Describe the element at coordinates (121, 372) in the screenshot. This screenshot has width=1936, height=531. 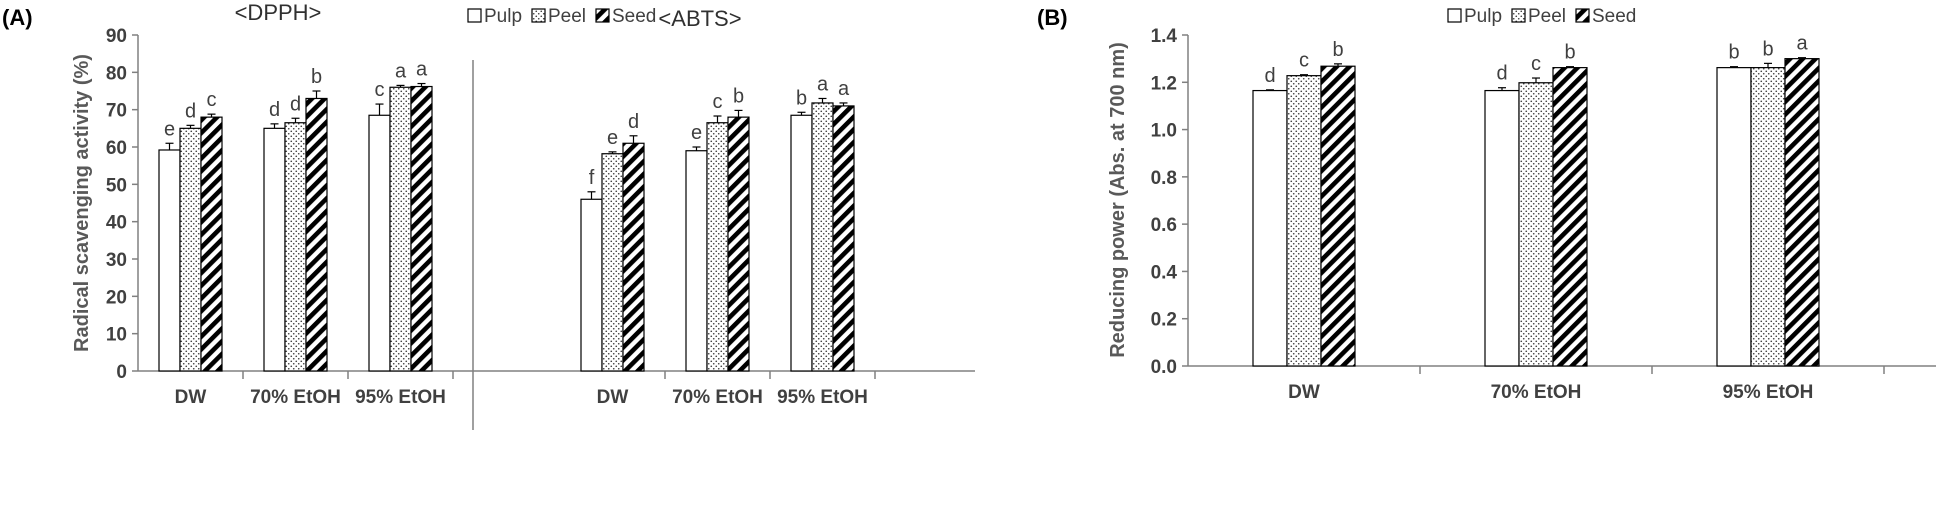
I see `panel-a-y-tick-label: 0` at that location.